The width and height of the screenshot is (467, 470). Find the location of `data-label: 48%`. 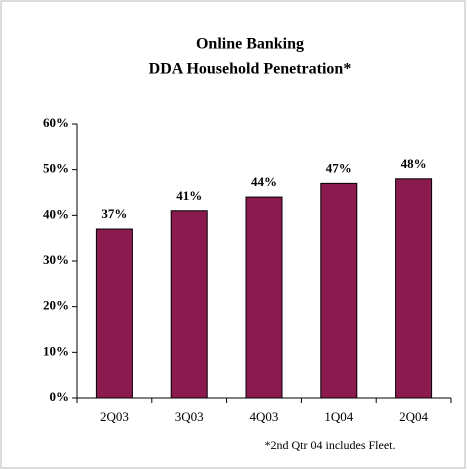

data-label: 48% is located at coordinates (414, 163).